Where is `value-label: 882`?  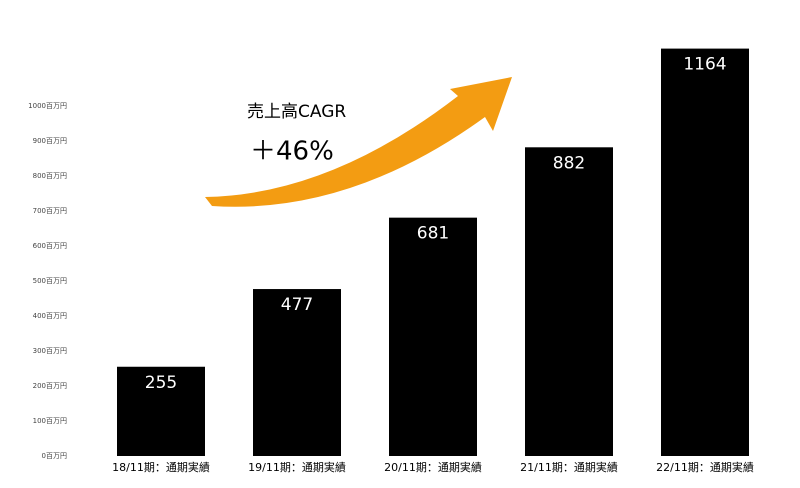 value-label: 882 is located at coordinates (569, 163).